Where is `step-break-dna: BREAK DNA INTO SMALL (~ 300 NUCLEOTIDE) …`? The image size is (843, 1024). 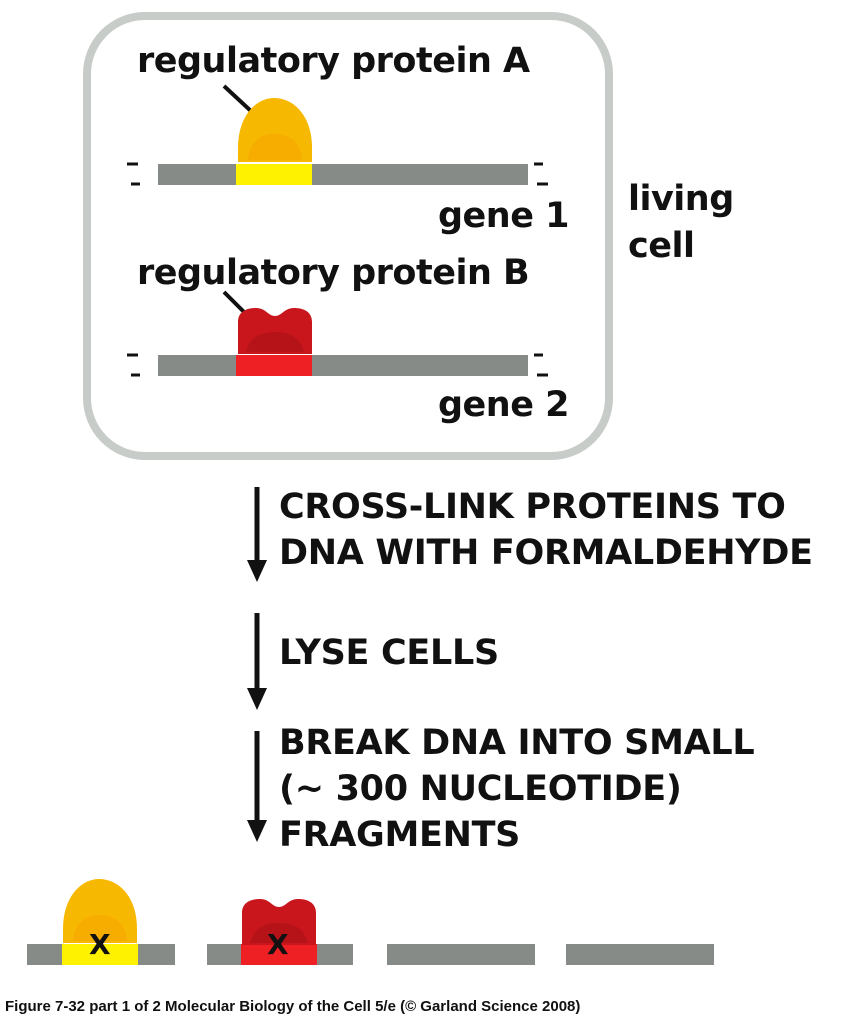
step-break-dna: BREAK DNA INTO SMALL (~ 300 NUCLEOTIDE) … is located at coordinates (517, 789).